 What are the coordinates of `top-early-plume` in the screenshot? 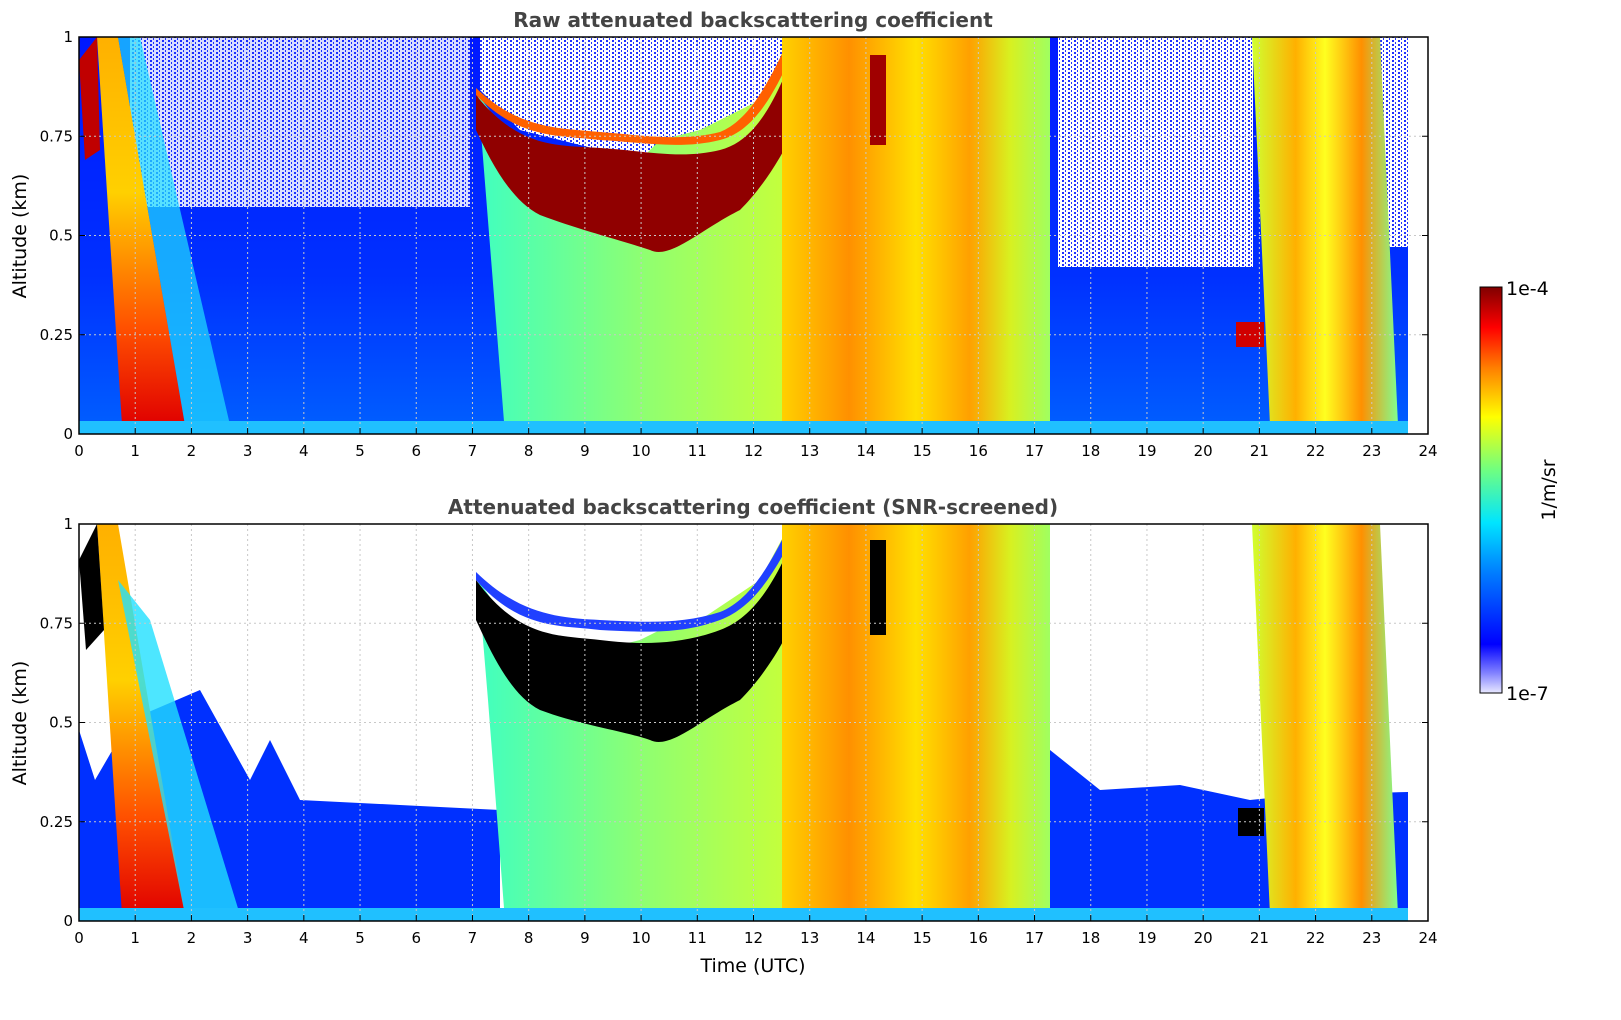 It's located at (141, 231).